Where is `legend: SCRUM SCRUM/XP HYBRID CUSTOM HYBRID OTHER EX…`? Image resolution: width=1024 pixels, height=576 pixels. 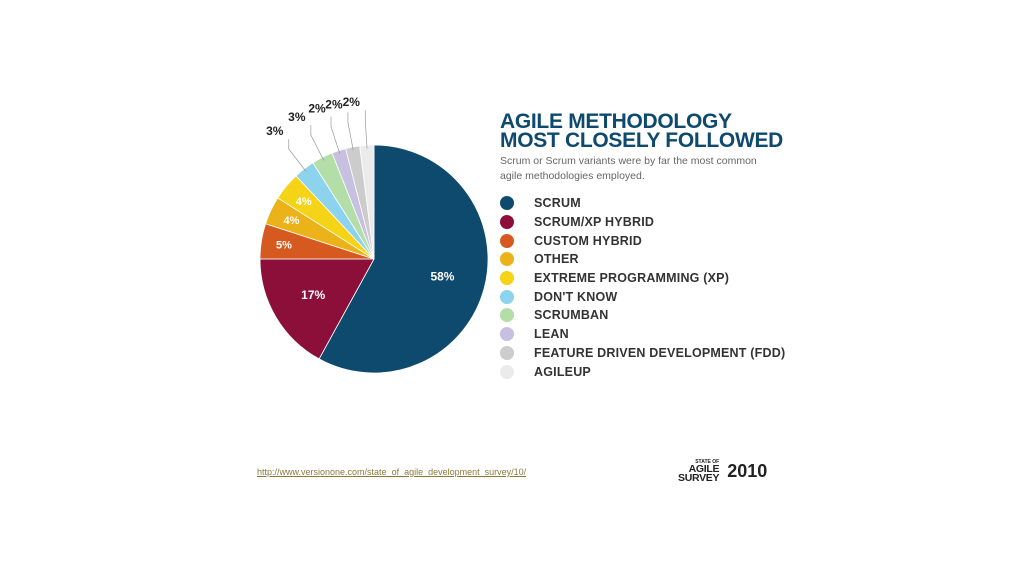 legend: SCRUM SCRUM/XP HYBRID CUSTOM HYBRID OTHER EX… is located at coordinates (642, 287).